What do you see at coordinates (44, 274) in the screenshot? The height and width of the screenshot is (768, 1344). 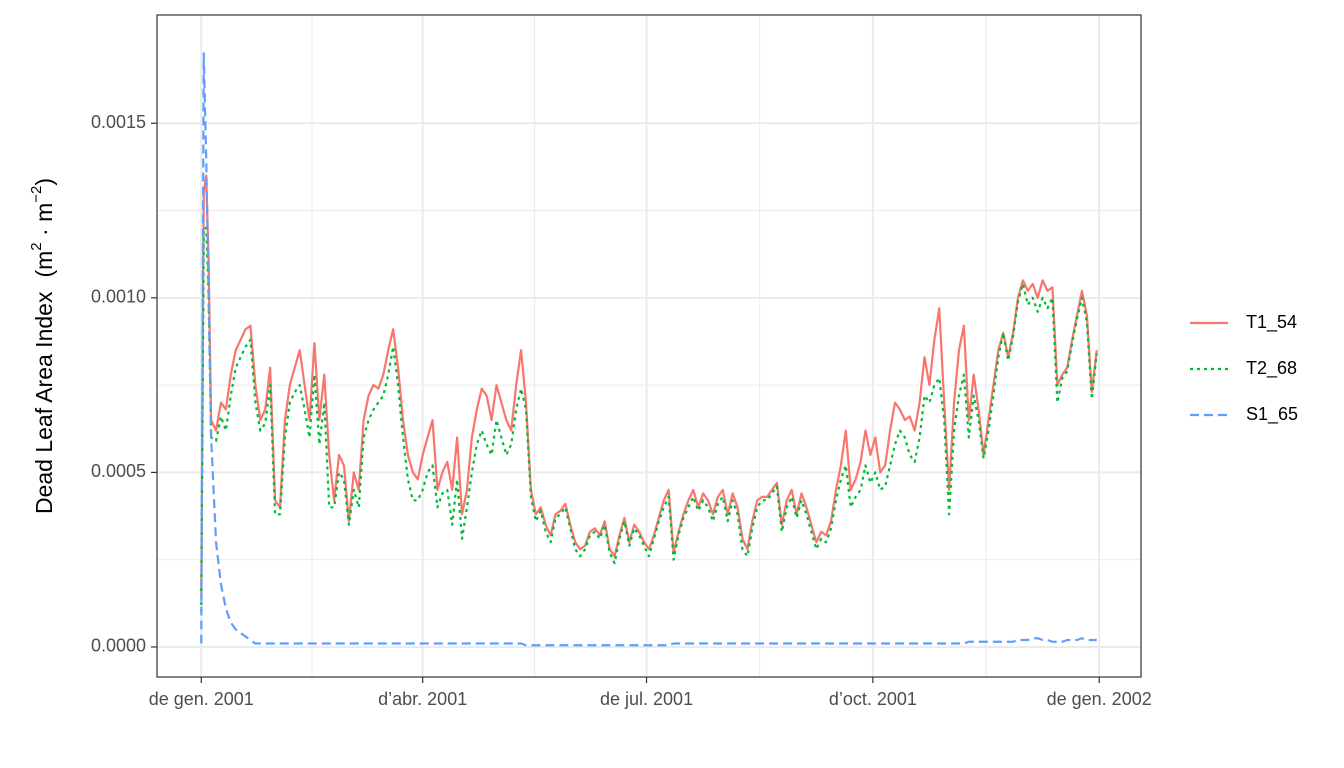 I see `unit-part: (` at bounding box center [44, 274].